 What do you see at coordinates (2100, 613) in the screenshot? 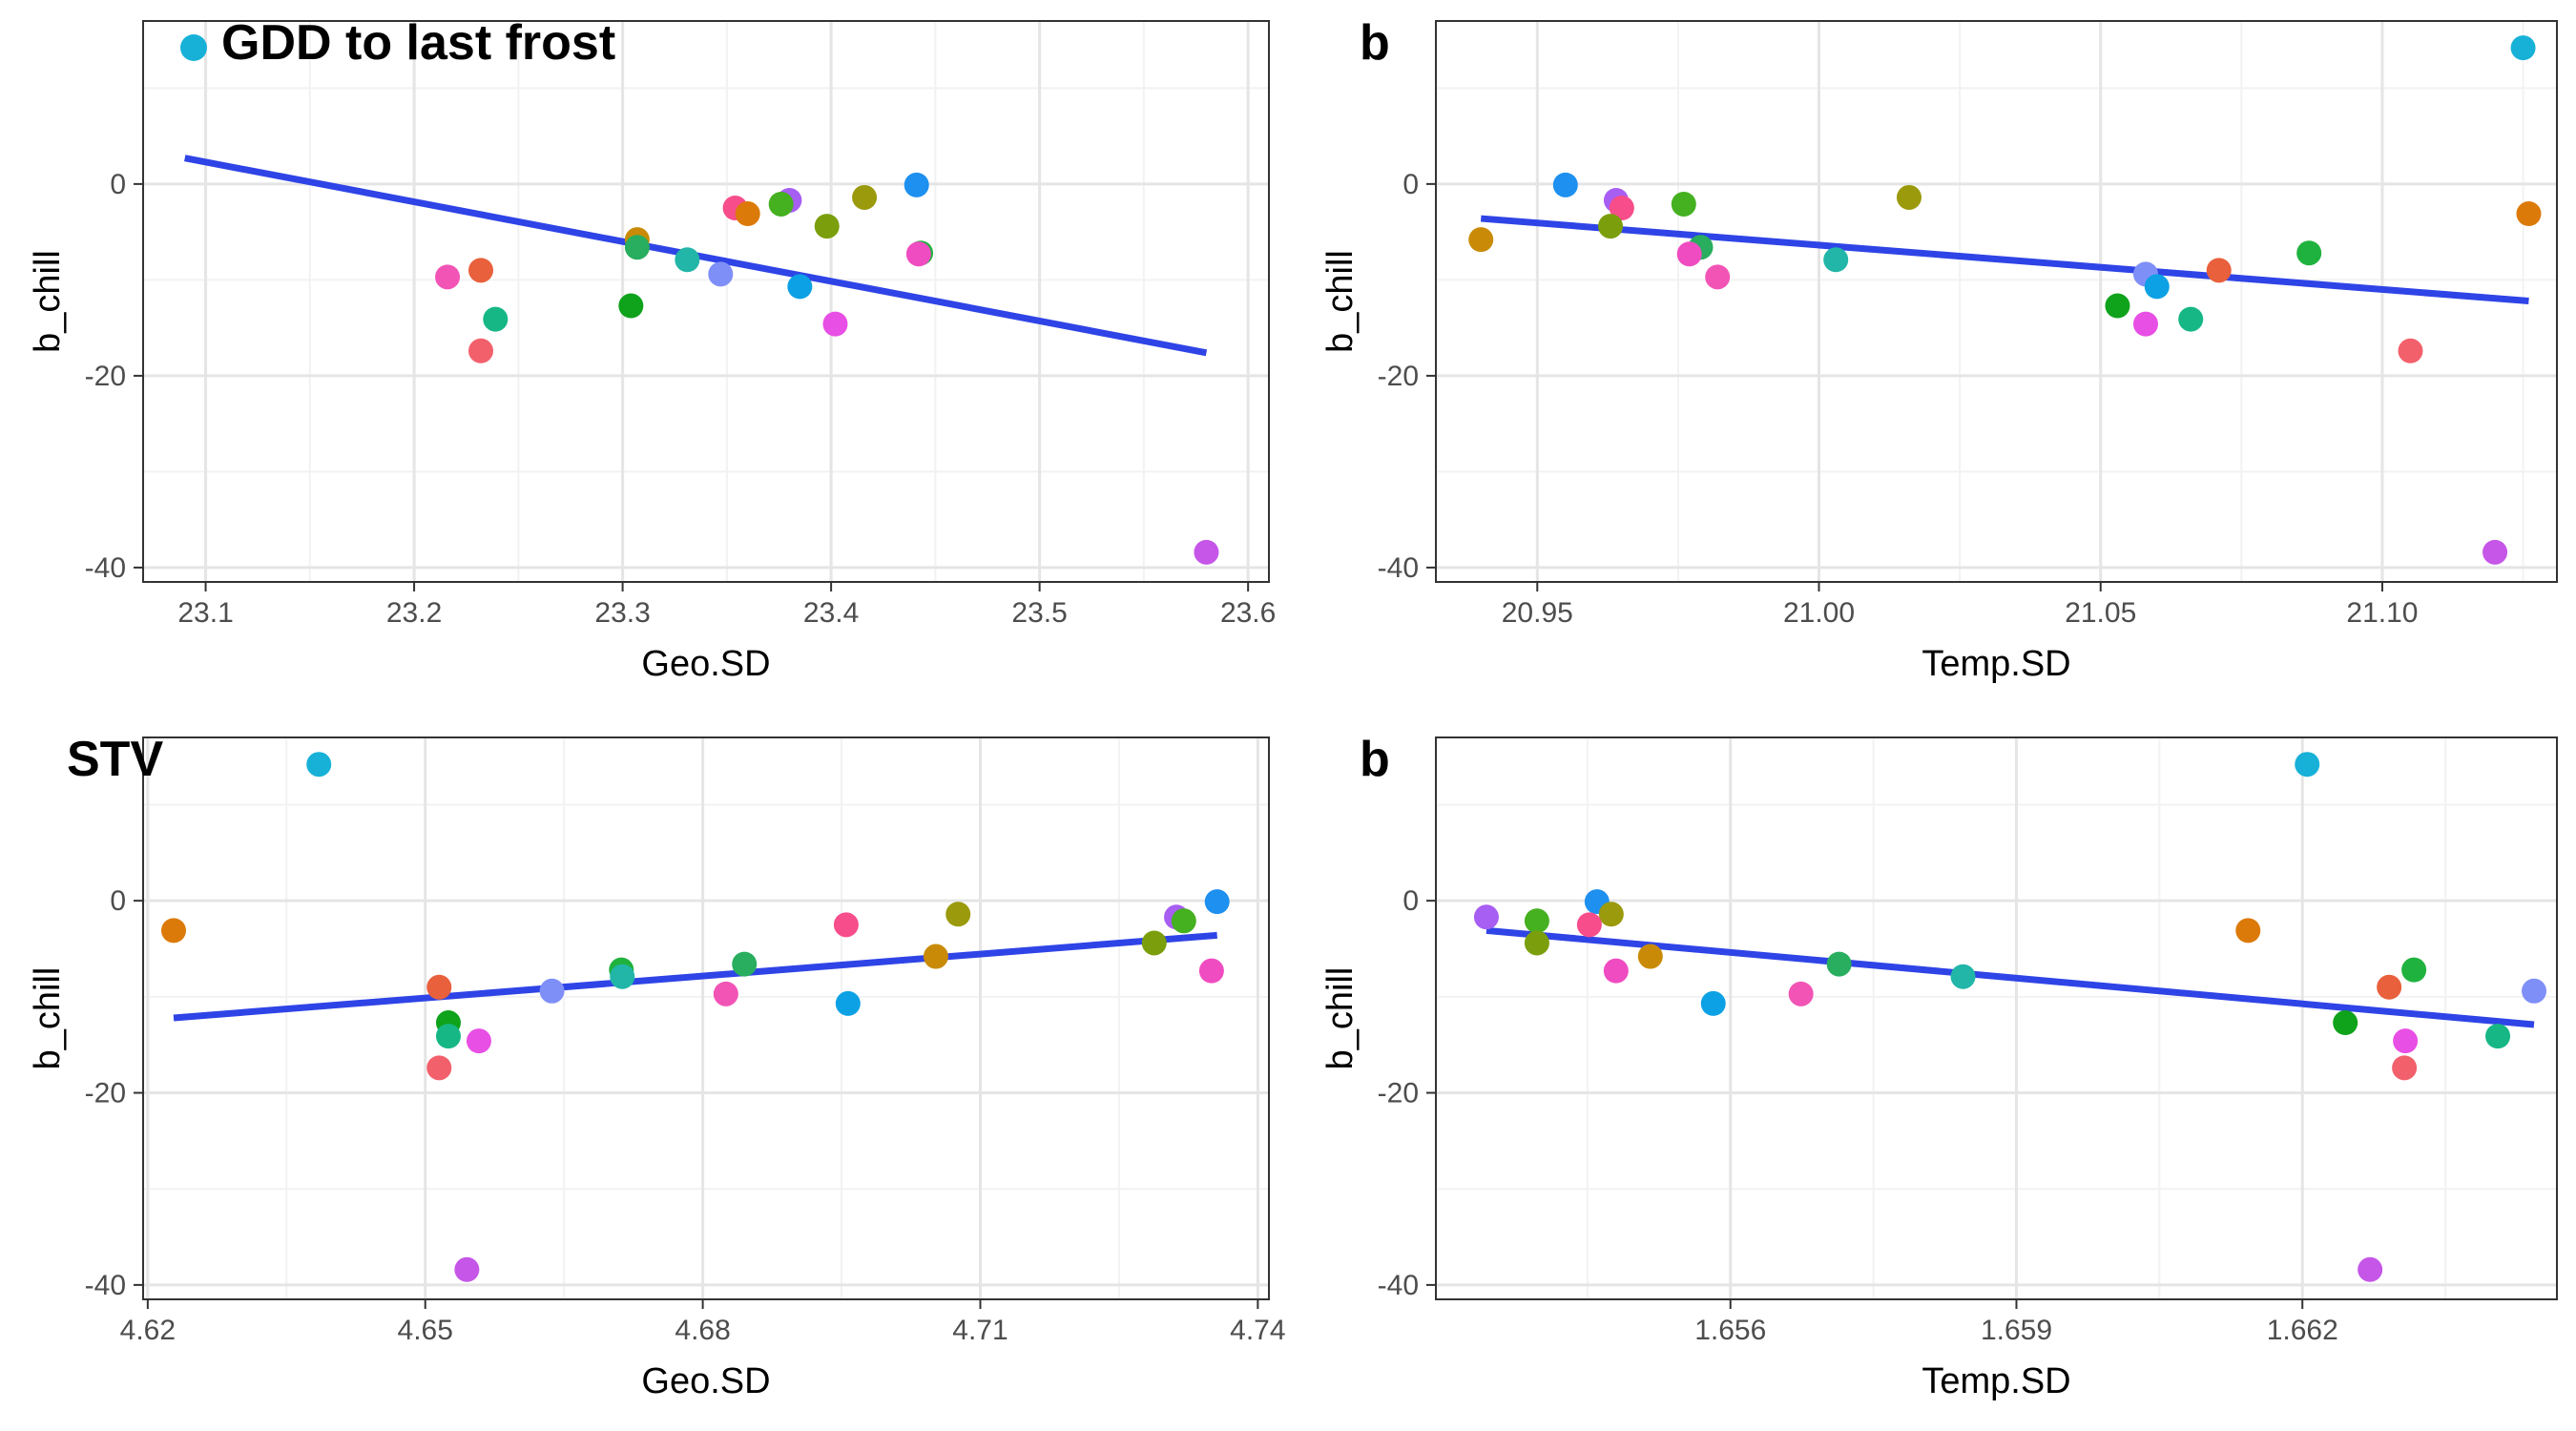
I see `x-tick-label: 21.05` at bounding box center [2100, 613].